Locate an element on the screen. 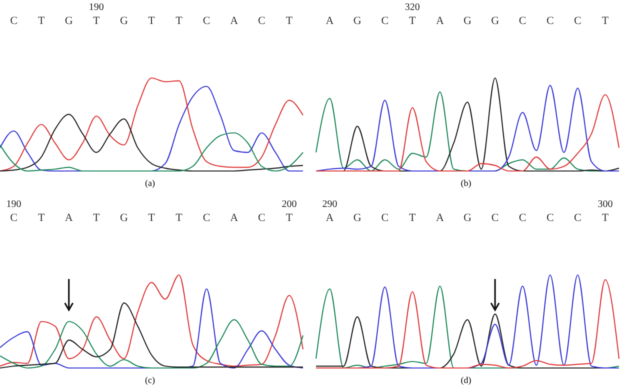 This screenshot has width=628, height=387. text: 320 is located at coordinates (412, 7).